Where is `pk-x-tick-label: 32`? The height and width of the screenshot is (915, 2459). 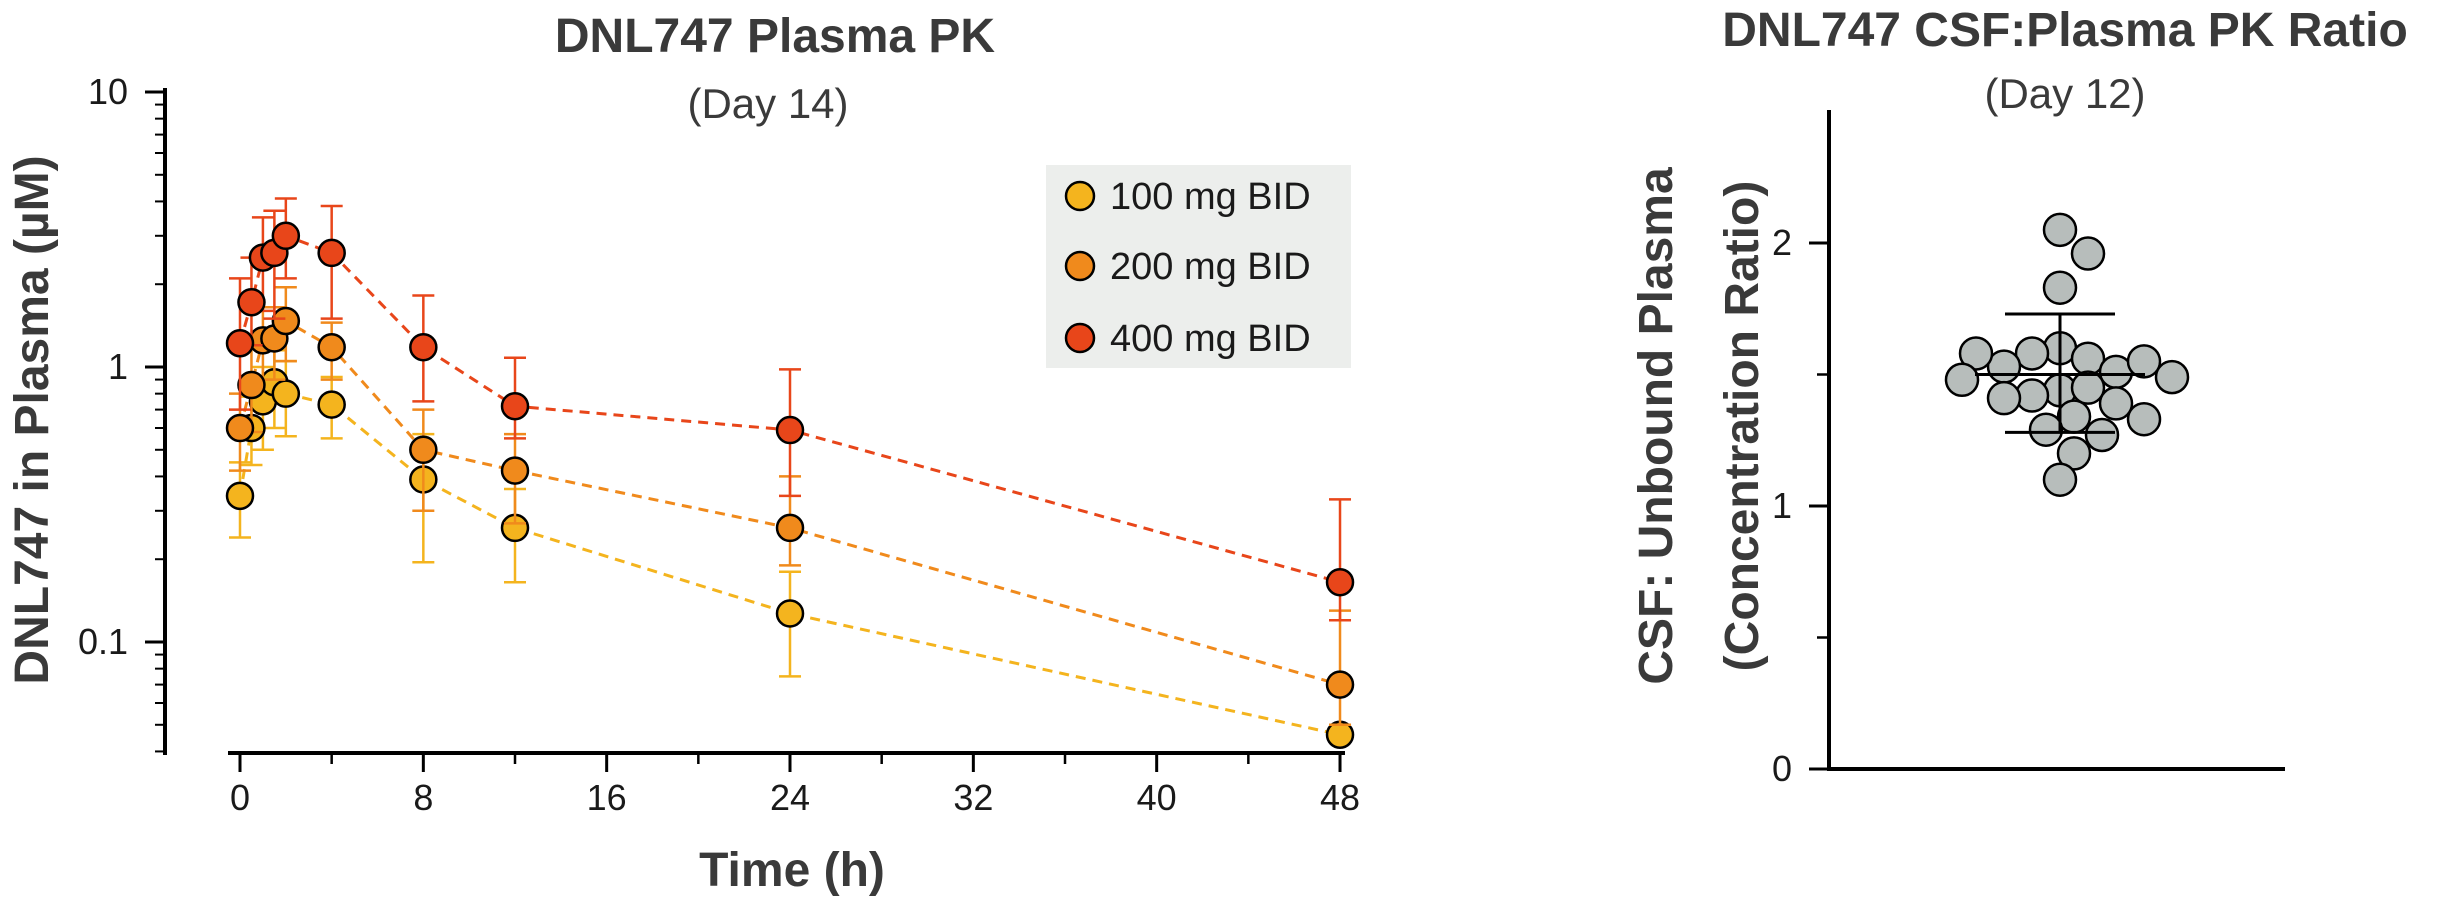
pk-x-tick-label: 32 is located at coordinates (973, 797).